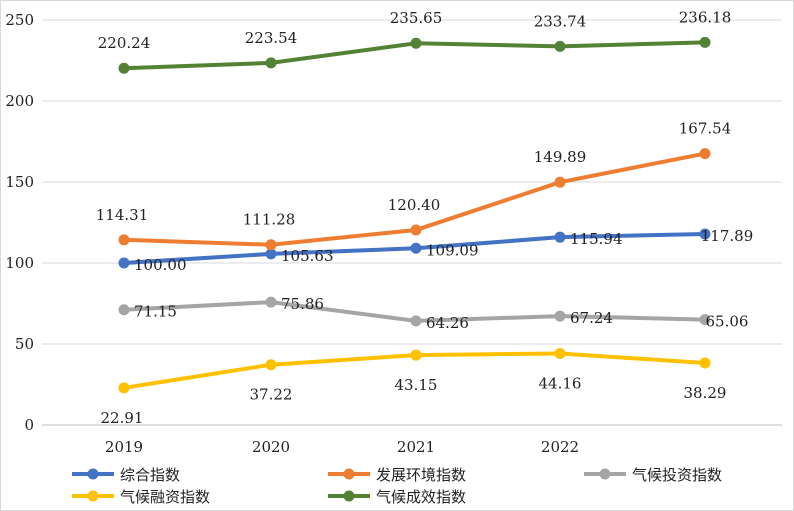  I want to click on y-tick-label: 0, so click(29, 425).